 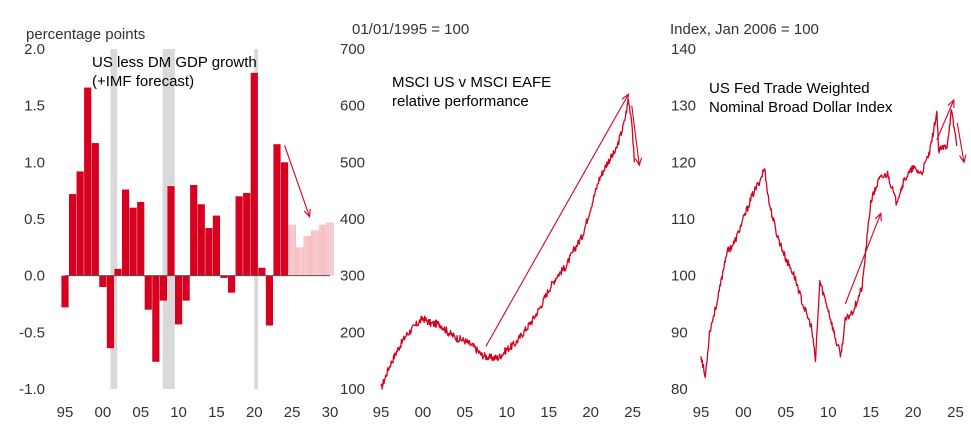 I want to click on panel-2-y-tick: 500, so click(x=352, y=162).